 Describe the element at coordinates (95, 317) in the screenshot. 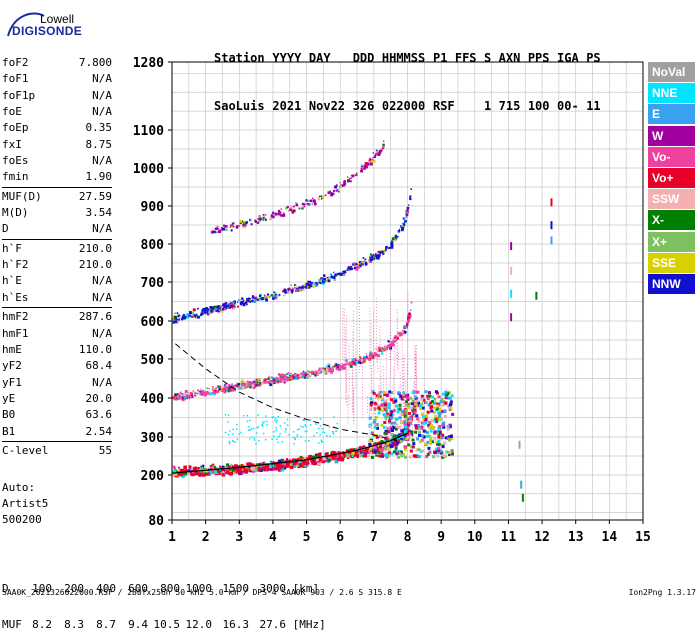

I see `param-value: 287.6` at that location.